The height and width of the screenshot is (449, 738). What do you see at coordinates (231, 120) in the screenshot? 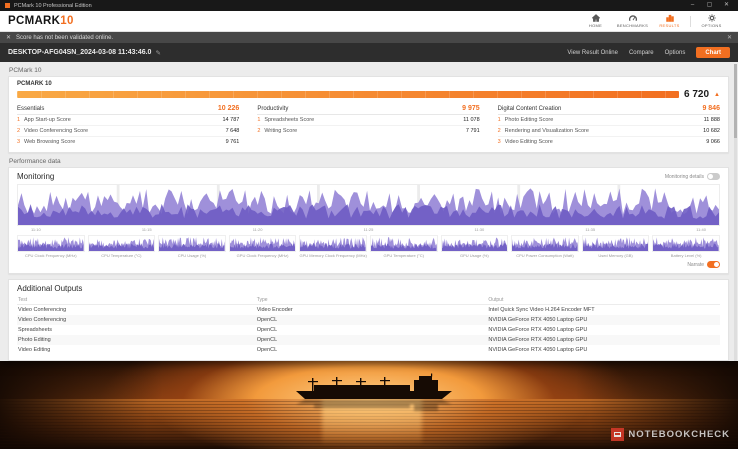
I see `test-score: 14 787` at bounding box center [231, 120].